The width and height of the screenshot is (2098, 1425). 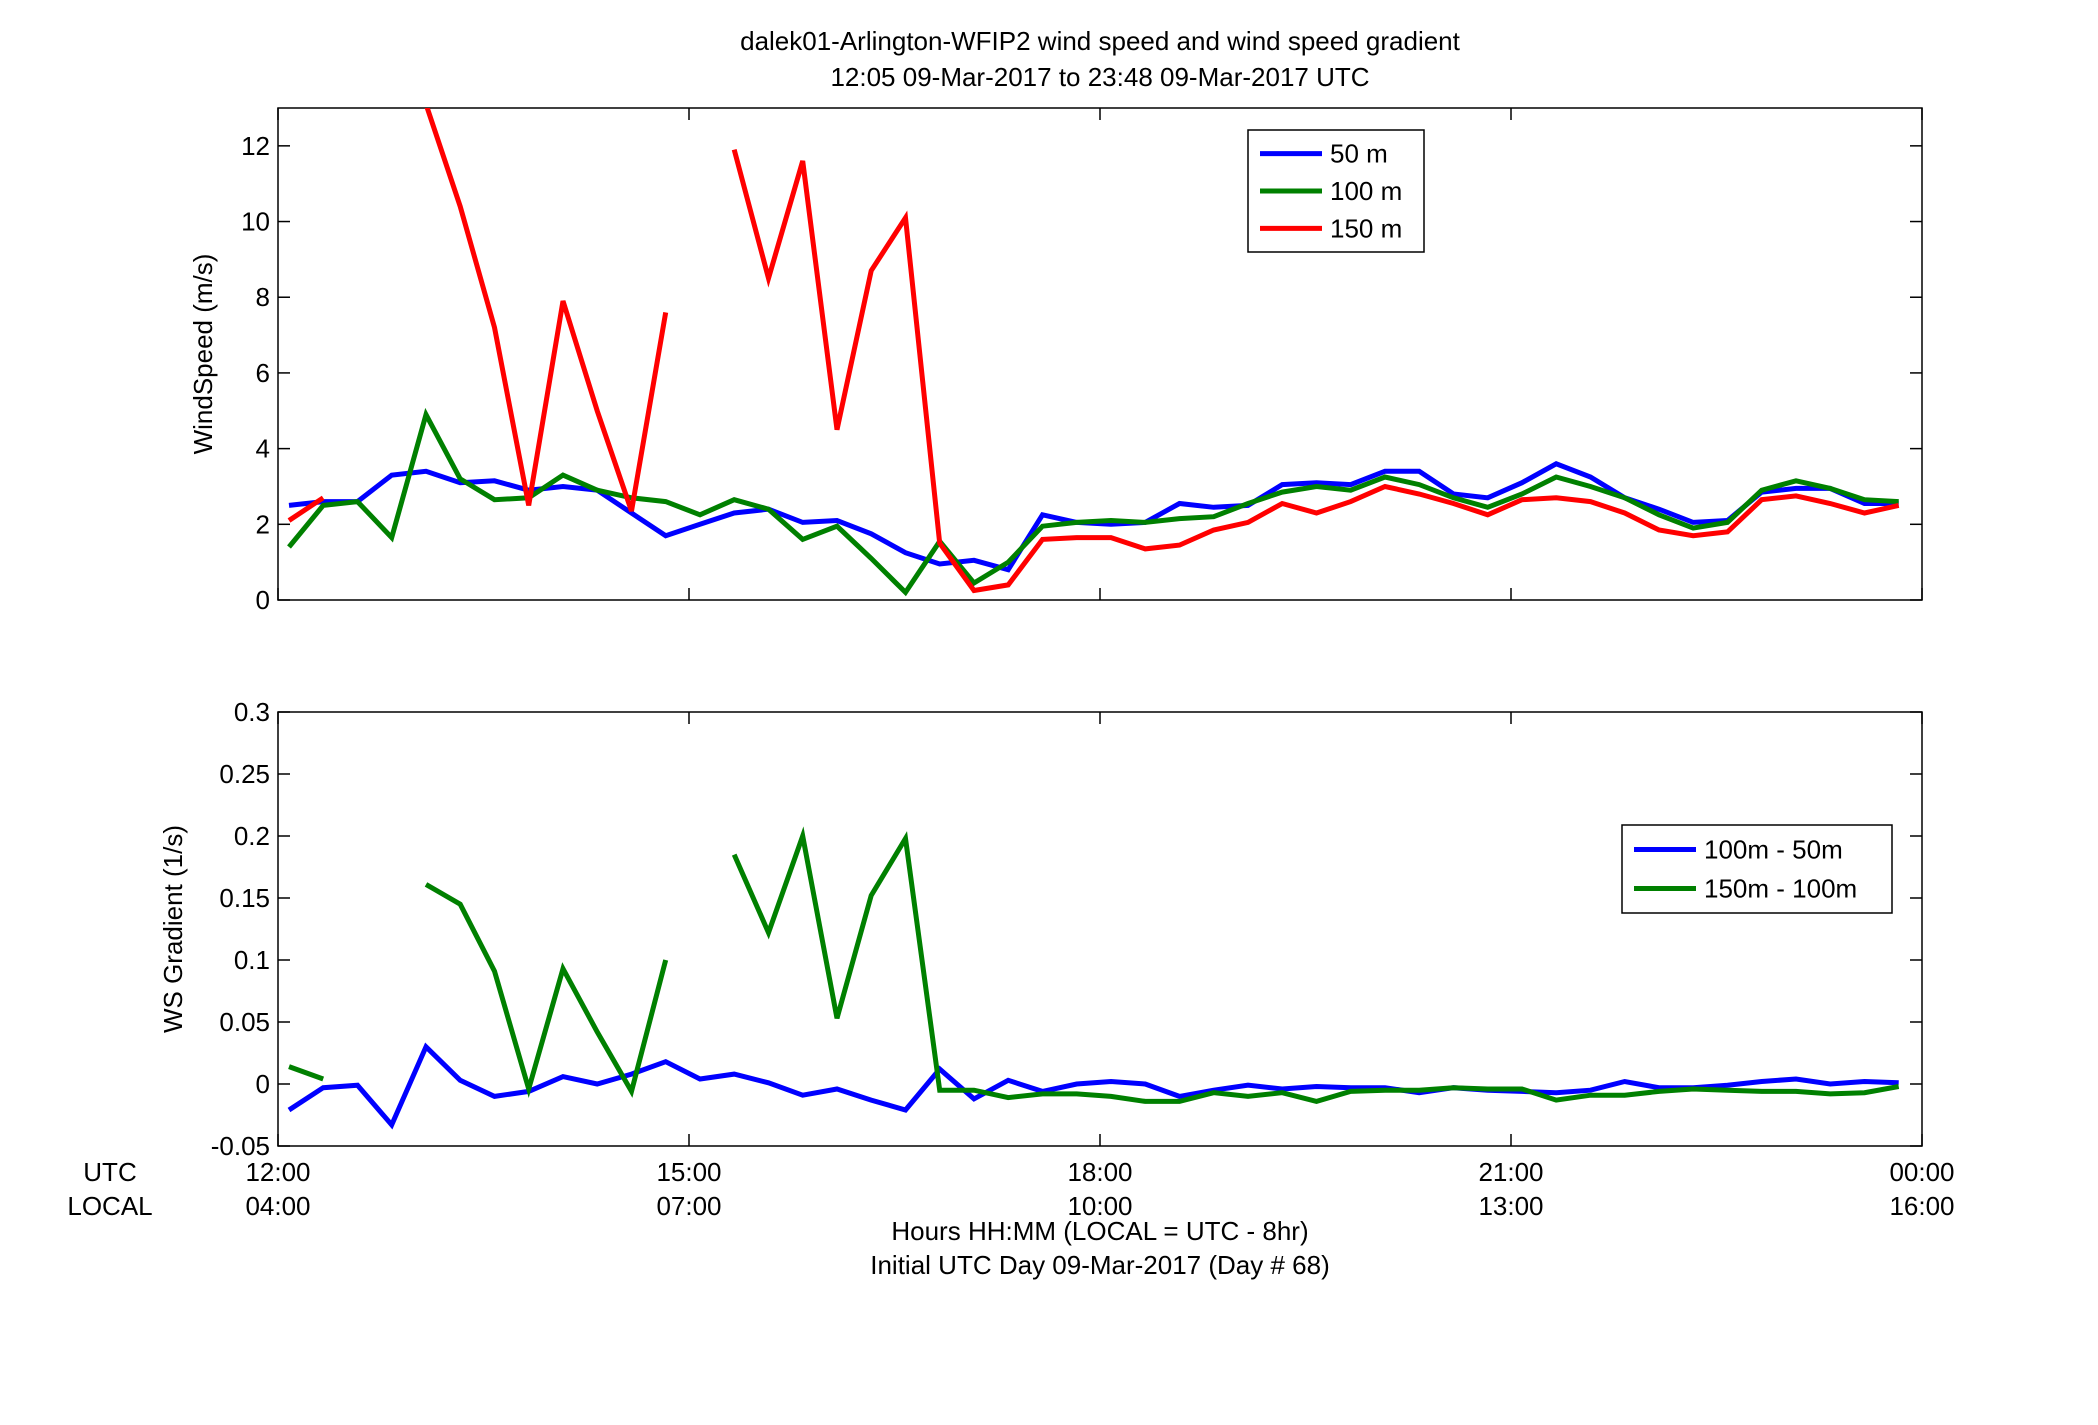 I want to click on series-line-100m-50m, so click(x=1093, y=1086).